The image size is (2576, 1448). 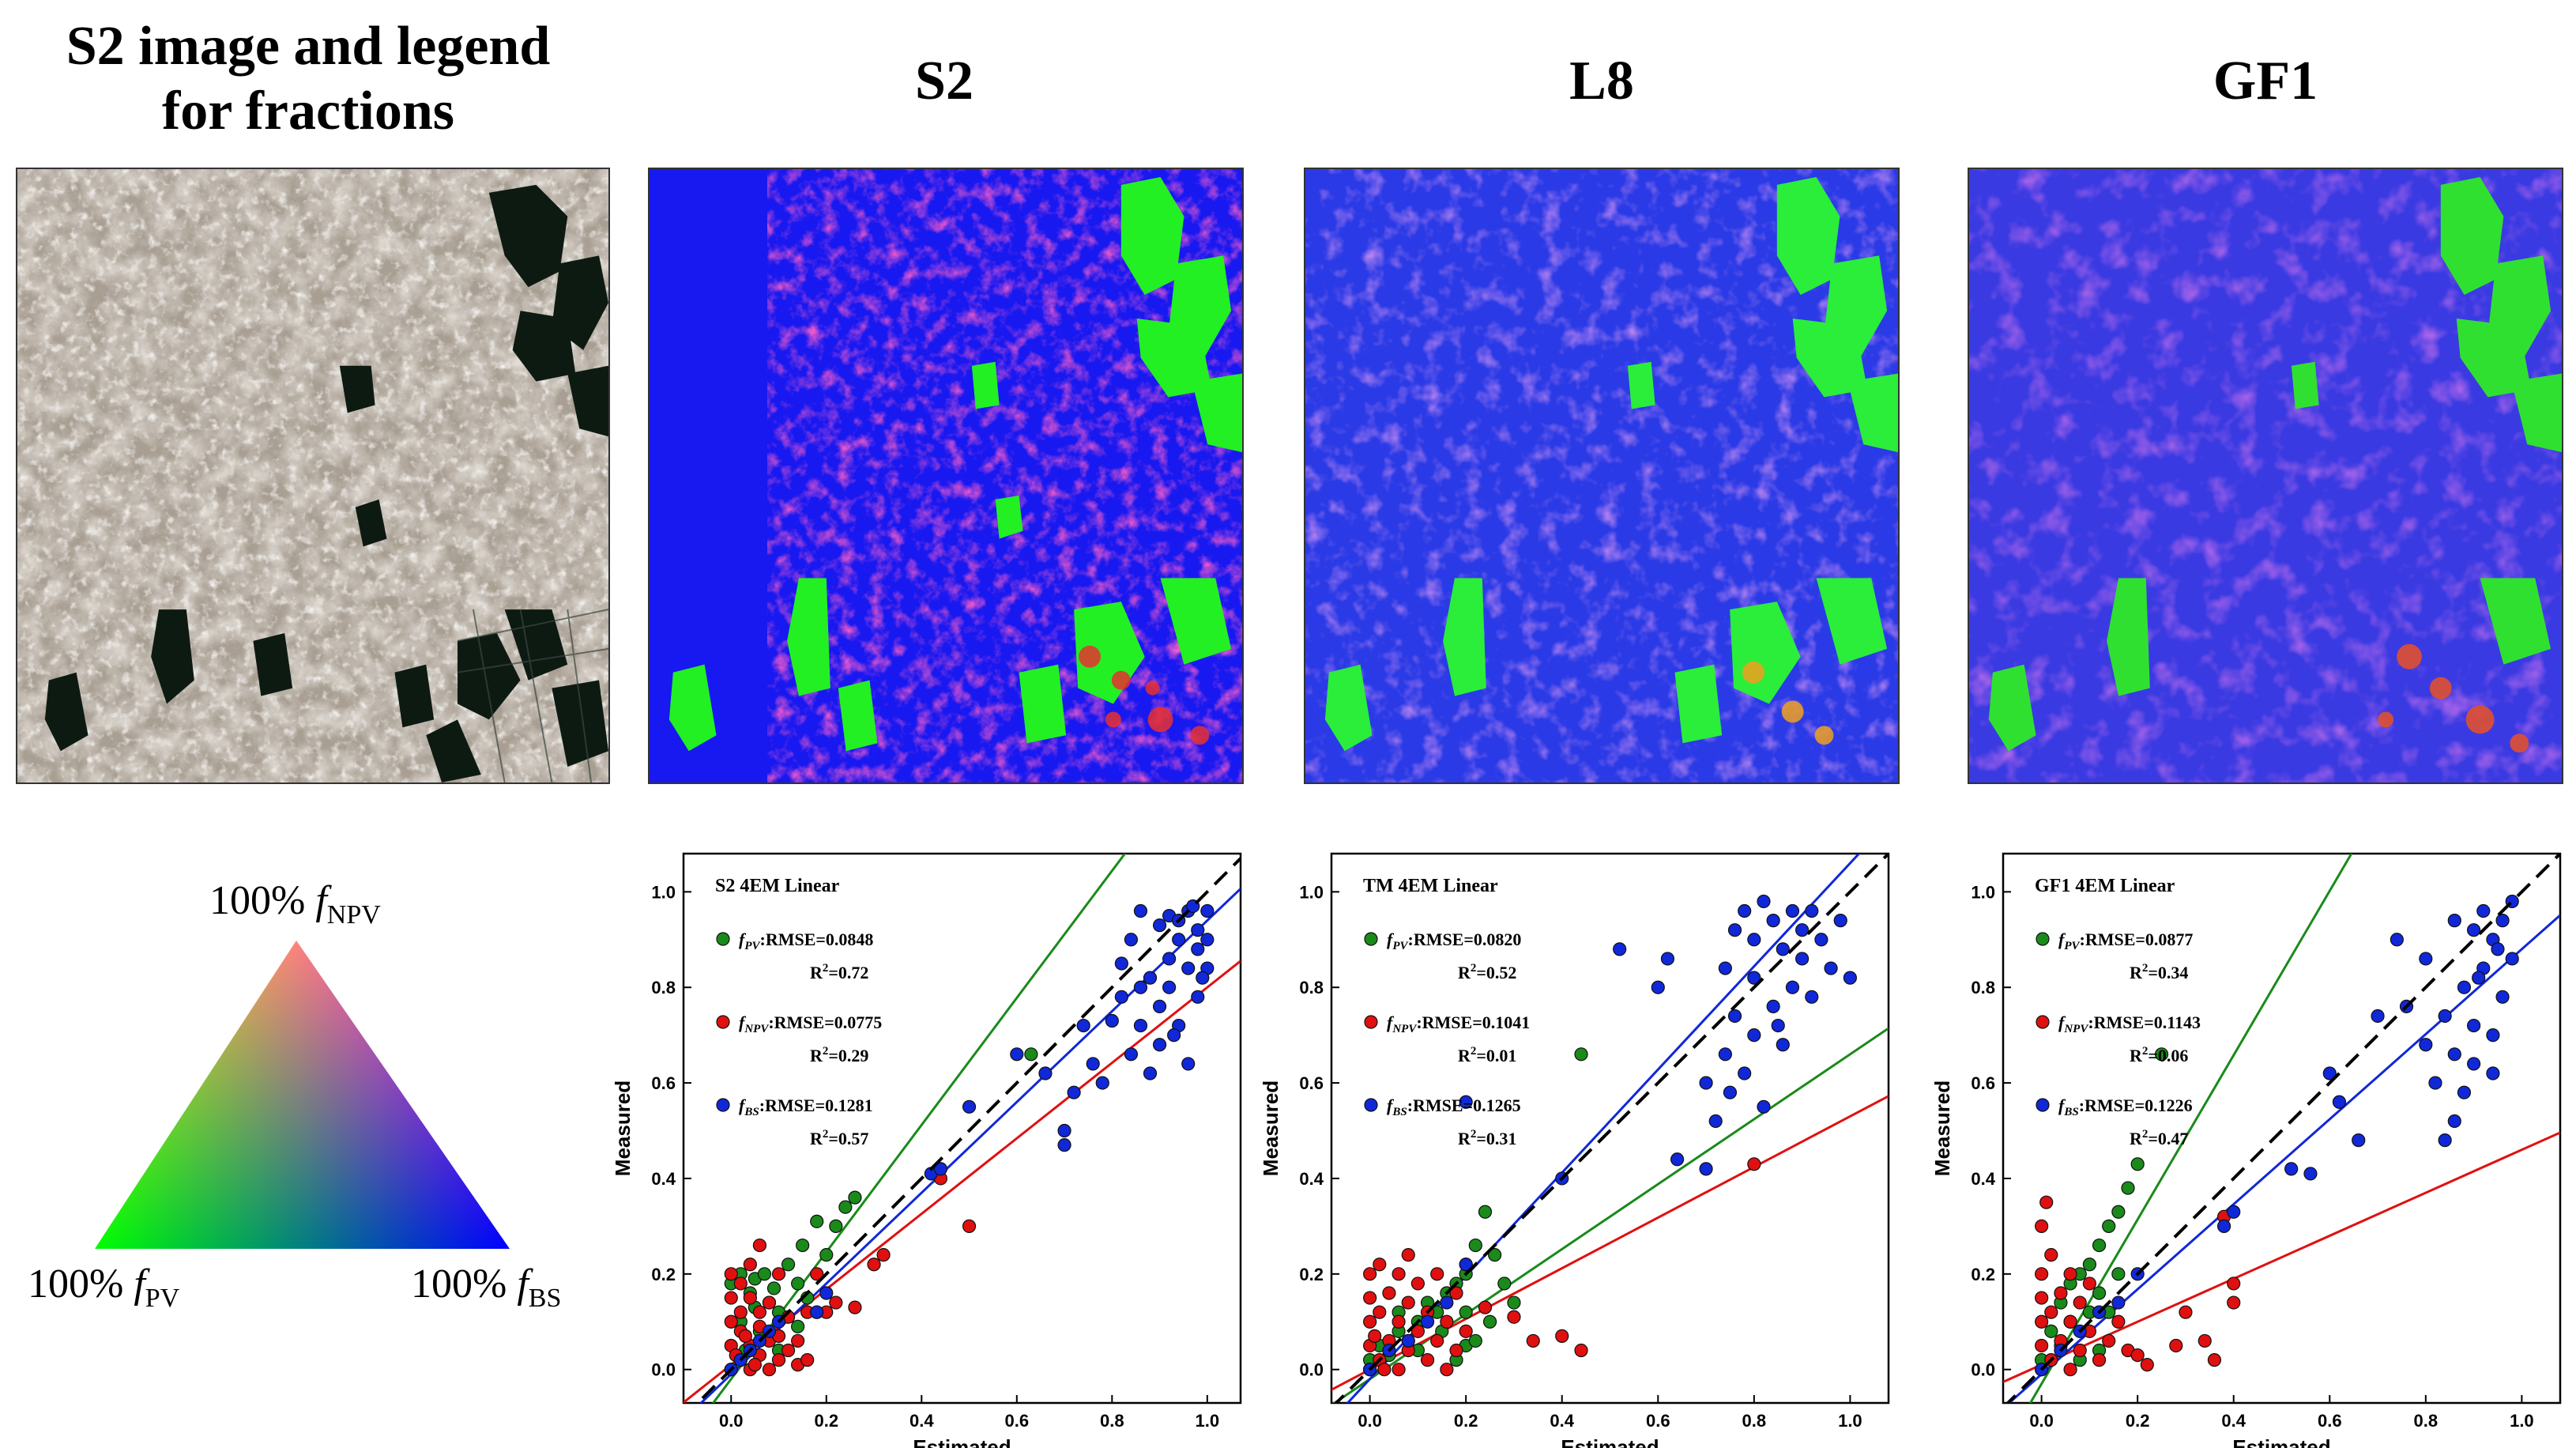 What do you see at coordinates (2125, 1106) in the screenshot?
I see `legend-rmse-bs: fBS:RMSE=0.1226` at bounding box center [2125, 1106].